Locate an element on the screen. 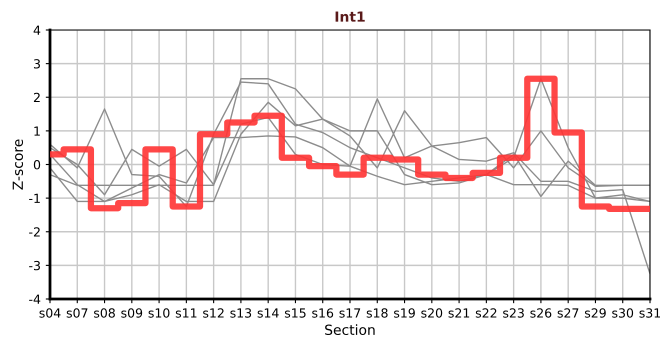 The height and width of the screenshot is (360, 660). x-tick-label: s18 is located at coordinates (377, 313).